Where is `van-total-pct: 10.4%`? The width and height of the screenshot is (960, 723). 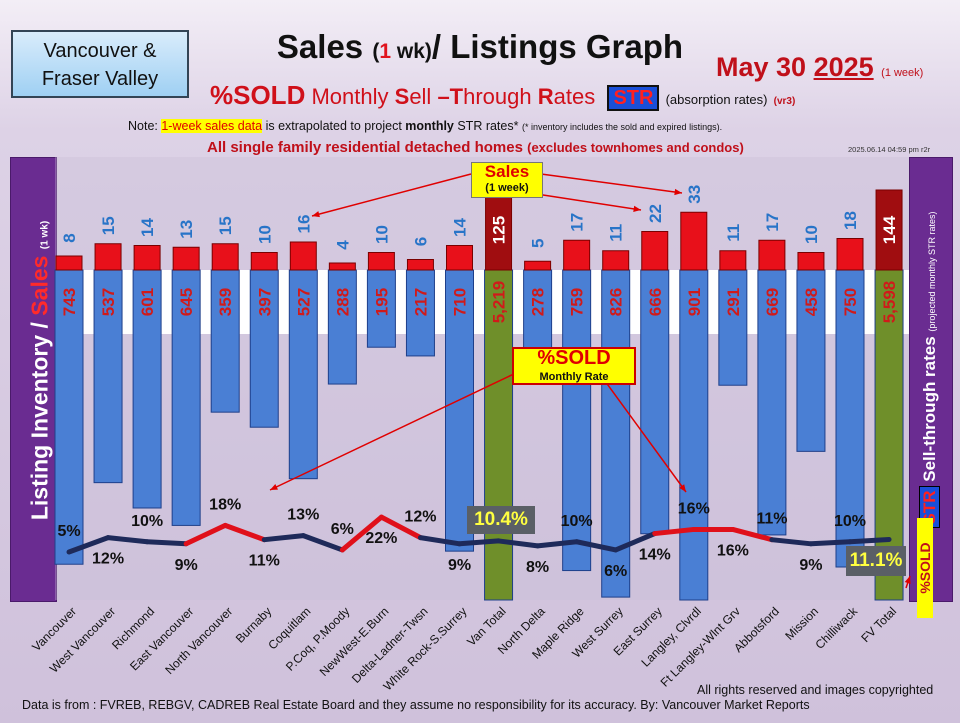
van-total-pct: 10.4% is located at coordinates (501, 520).